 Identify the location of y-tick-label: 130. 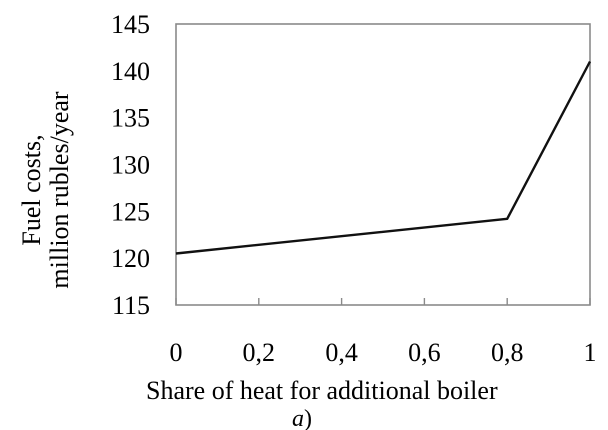
(130, 165).